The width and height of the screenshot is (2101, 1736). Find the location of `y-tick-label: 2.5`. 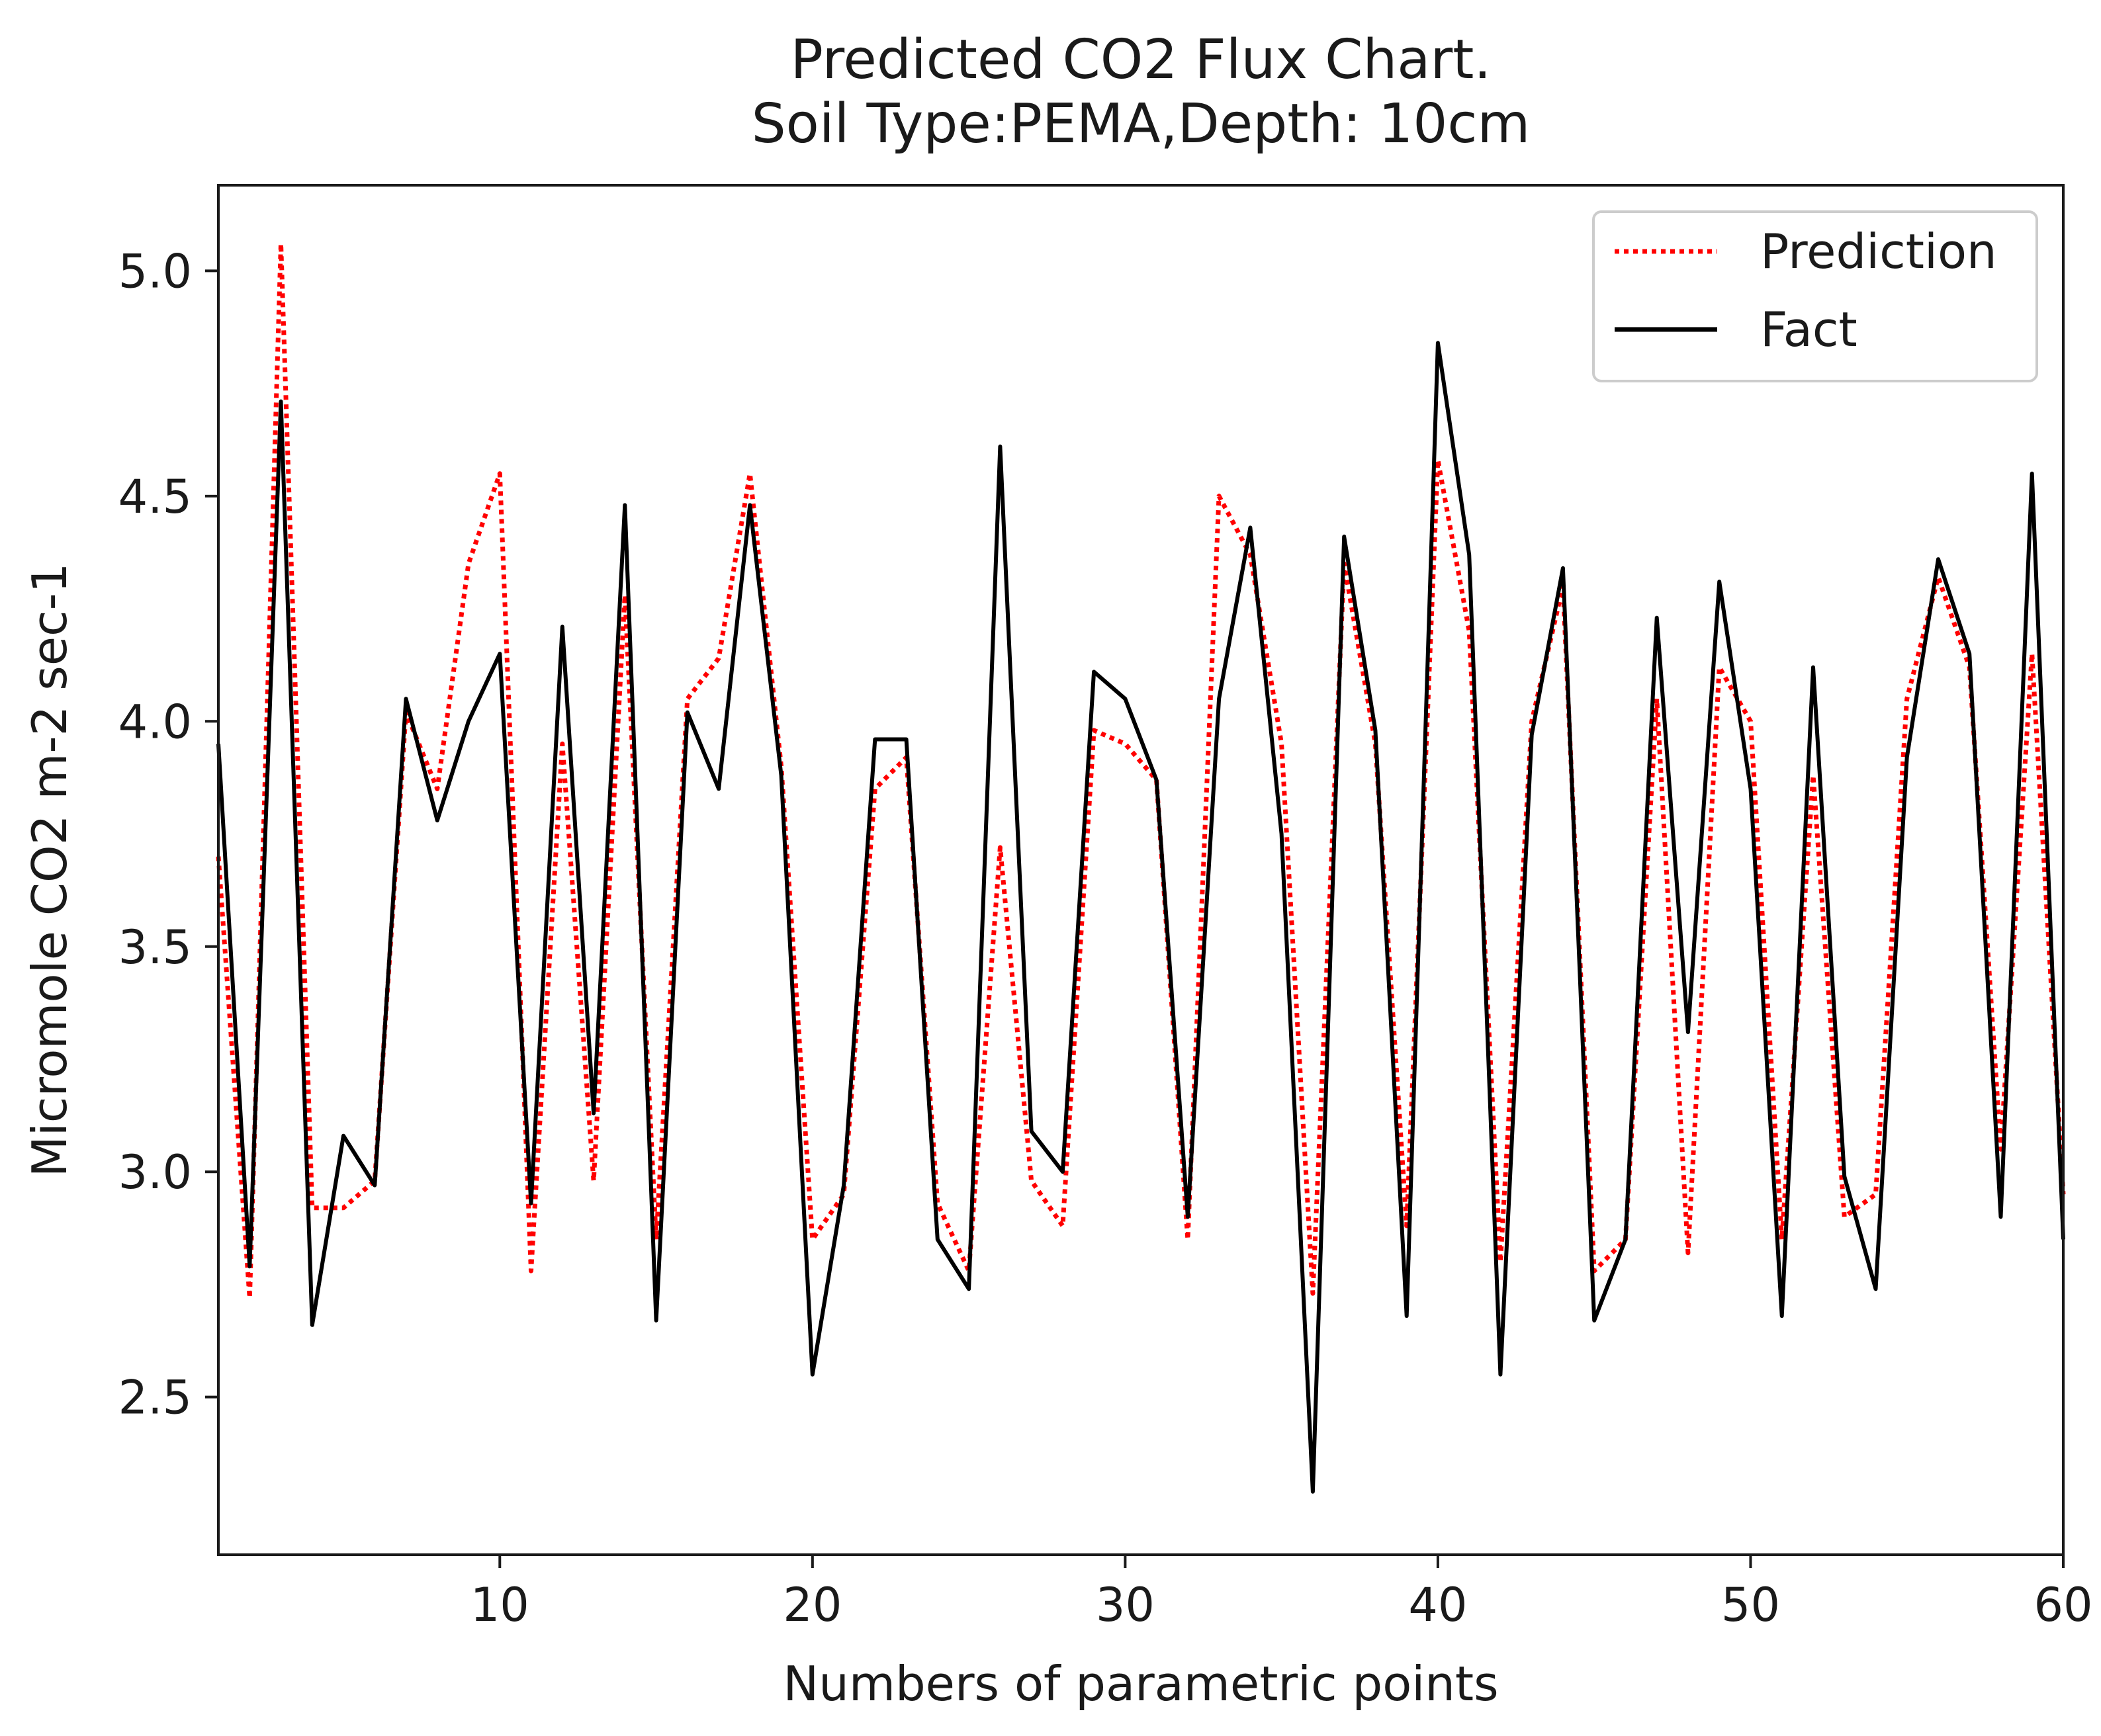

y-tick-label: 2.5 is located at coordinates (155, 1398).